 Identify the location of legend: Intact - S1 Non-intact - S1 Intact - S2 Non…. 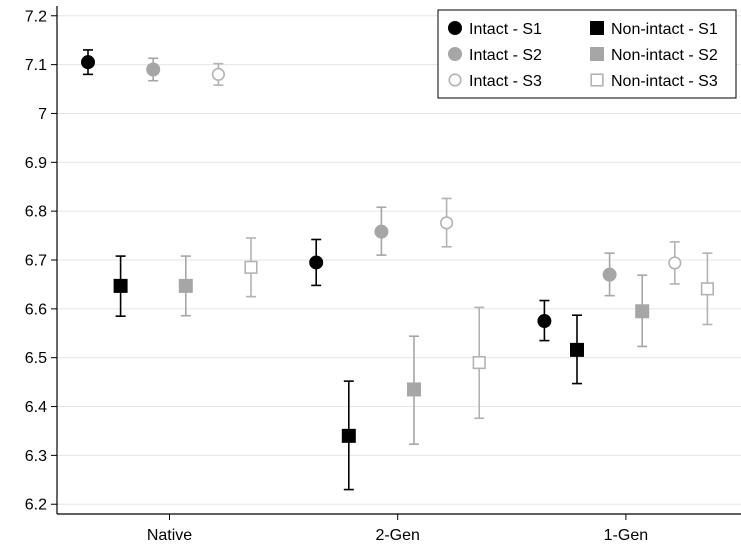
(587, 54).